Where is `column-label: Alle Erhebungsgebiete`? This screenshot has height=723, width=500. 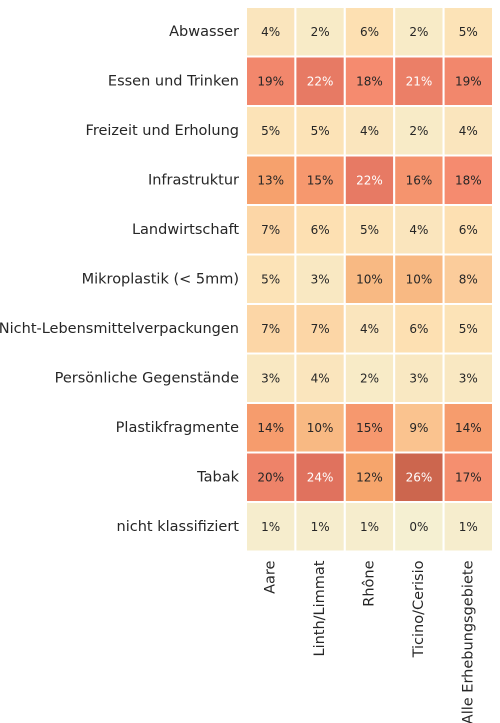 column-label: Alle Erhebungsgebiete is located at coordinates (468, 641).